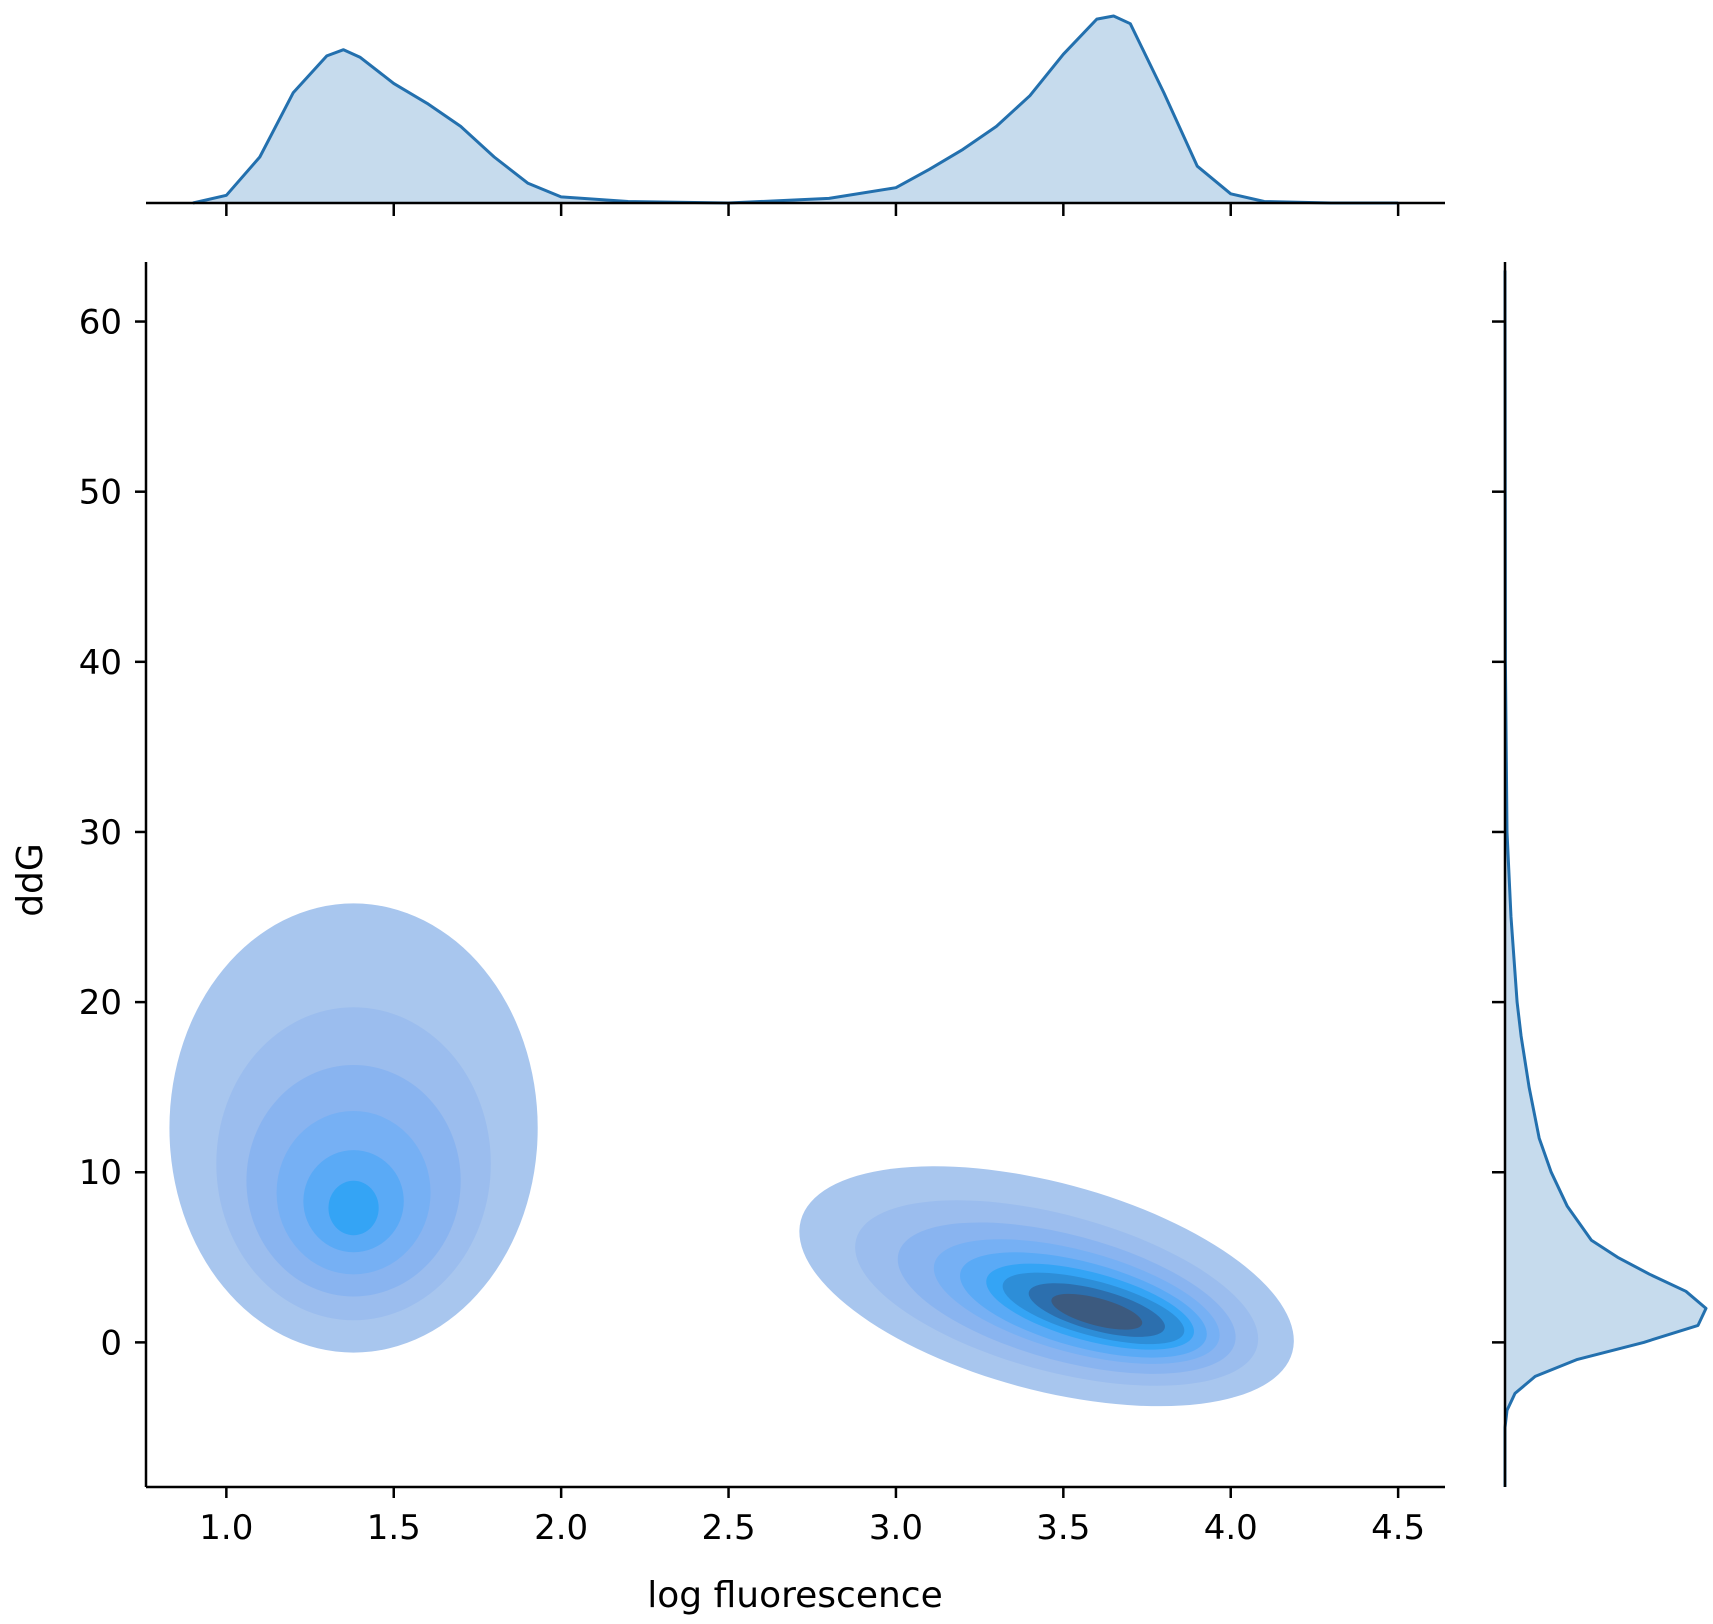  Describe the element at coordinates (561, 1528) in the screenshot. I see `x-tick-label: 2.0` at that location.